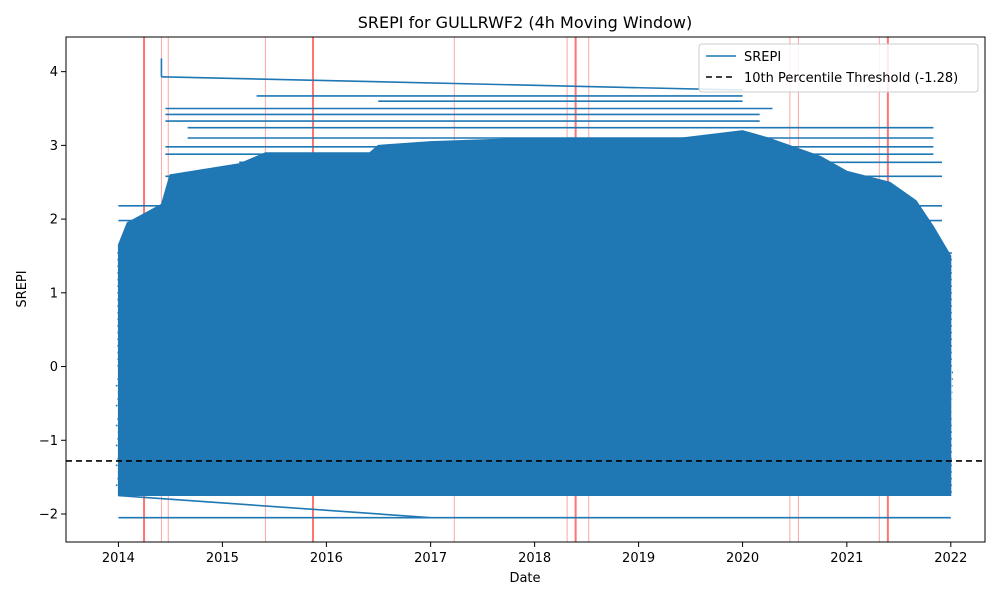 This screenshot has height=600, width=1000. I want to click on x-tick-label: 2022, so click(950, 558).